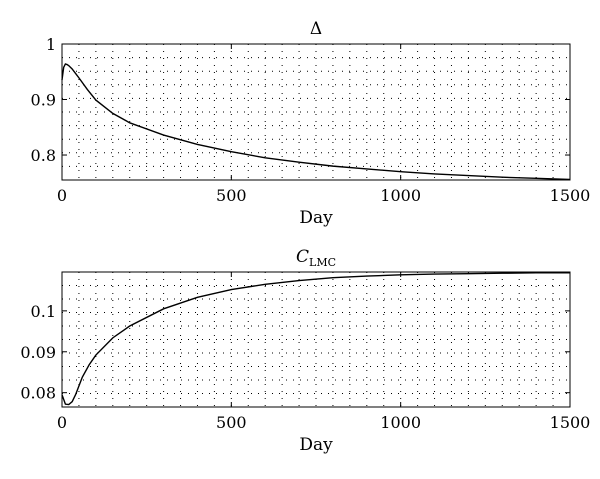  Describe the element at coordinates (316, 29) in the screenshot. I see `plot-title: Δ` at that location.